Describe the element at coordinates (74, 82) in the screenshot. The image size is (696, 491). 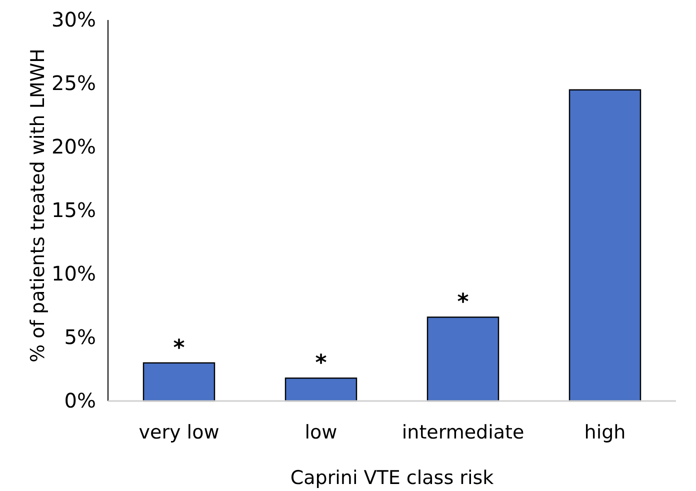
I see `y-tick-label: 25%` at that location.